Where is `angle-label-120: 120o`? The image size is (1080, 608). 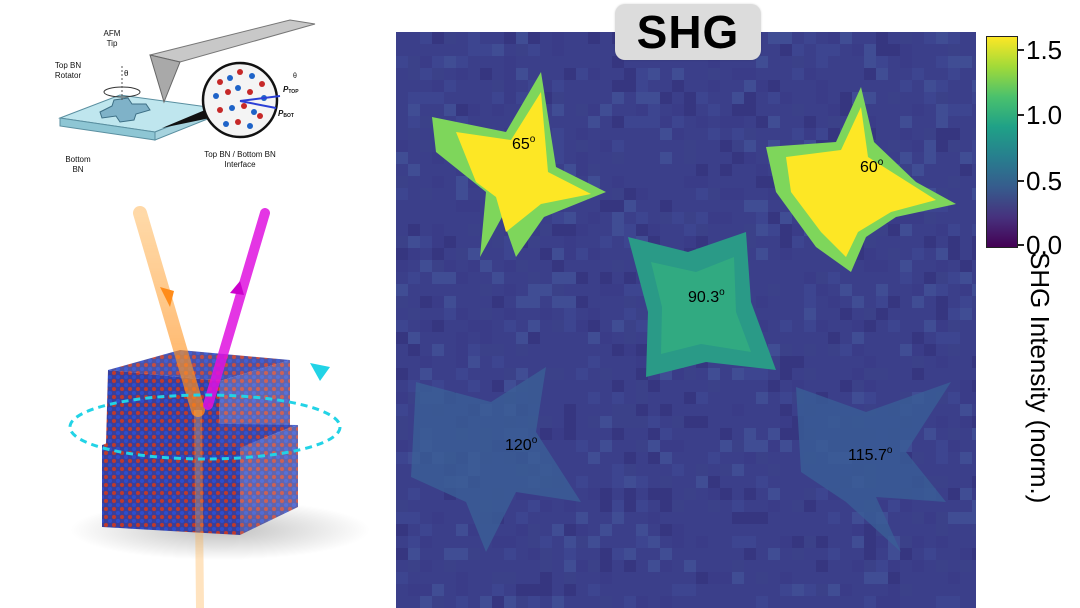 angle-label-120: 120o is located at coordinates (521, 444).